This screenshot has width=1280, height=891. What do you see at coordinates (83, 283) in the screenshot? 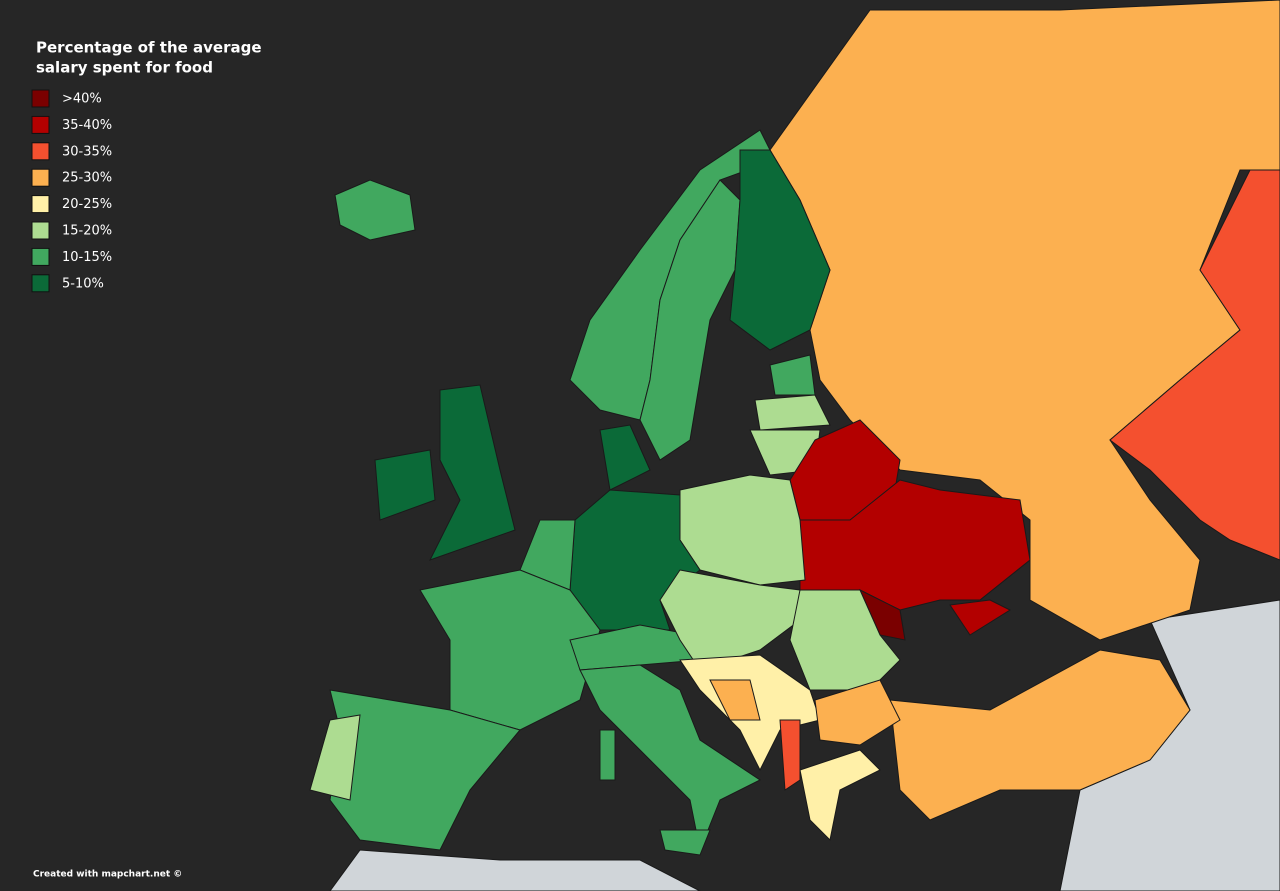
I see `legend-label: 5-10%` at bounding box center [83, 283].